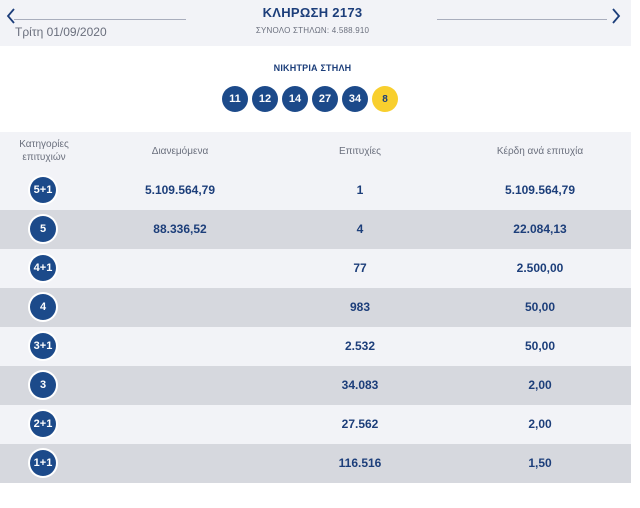 Image resolution: width=640 pixels, height=508 pixels. What do you see at coordinates (325, 99) in the screenshot?
I see `number-ball: 27` at bounding box center [325, 99].